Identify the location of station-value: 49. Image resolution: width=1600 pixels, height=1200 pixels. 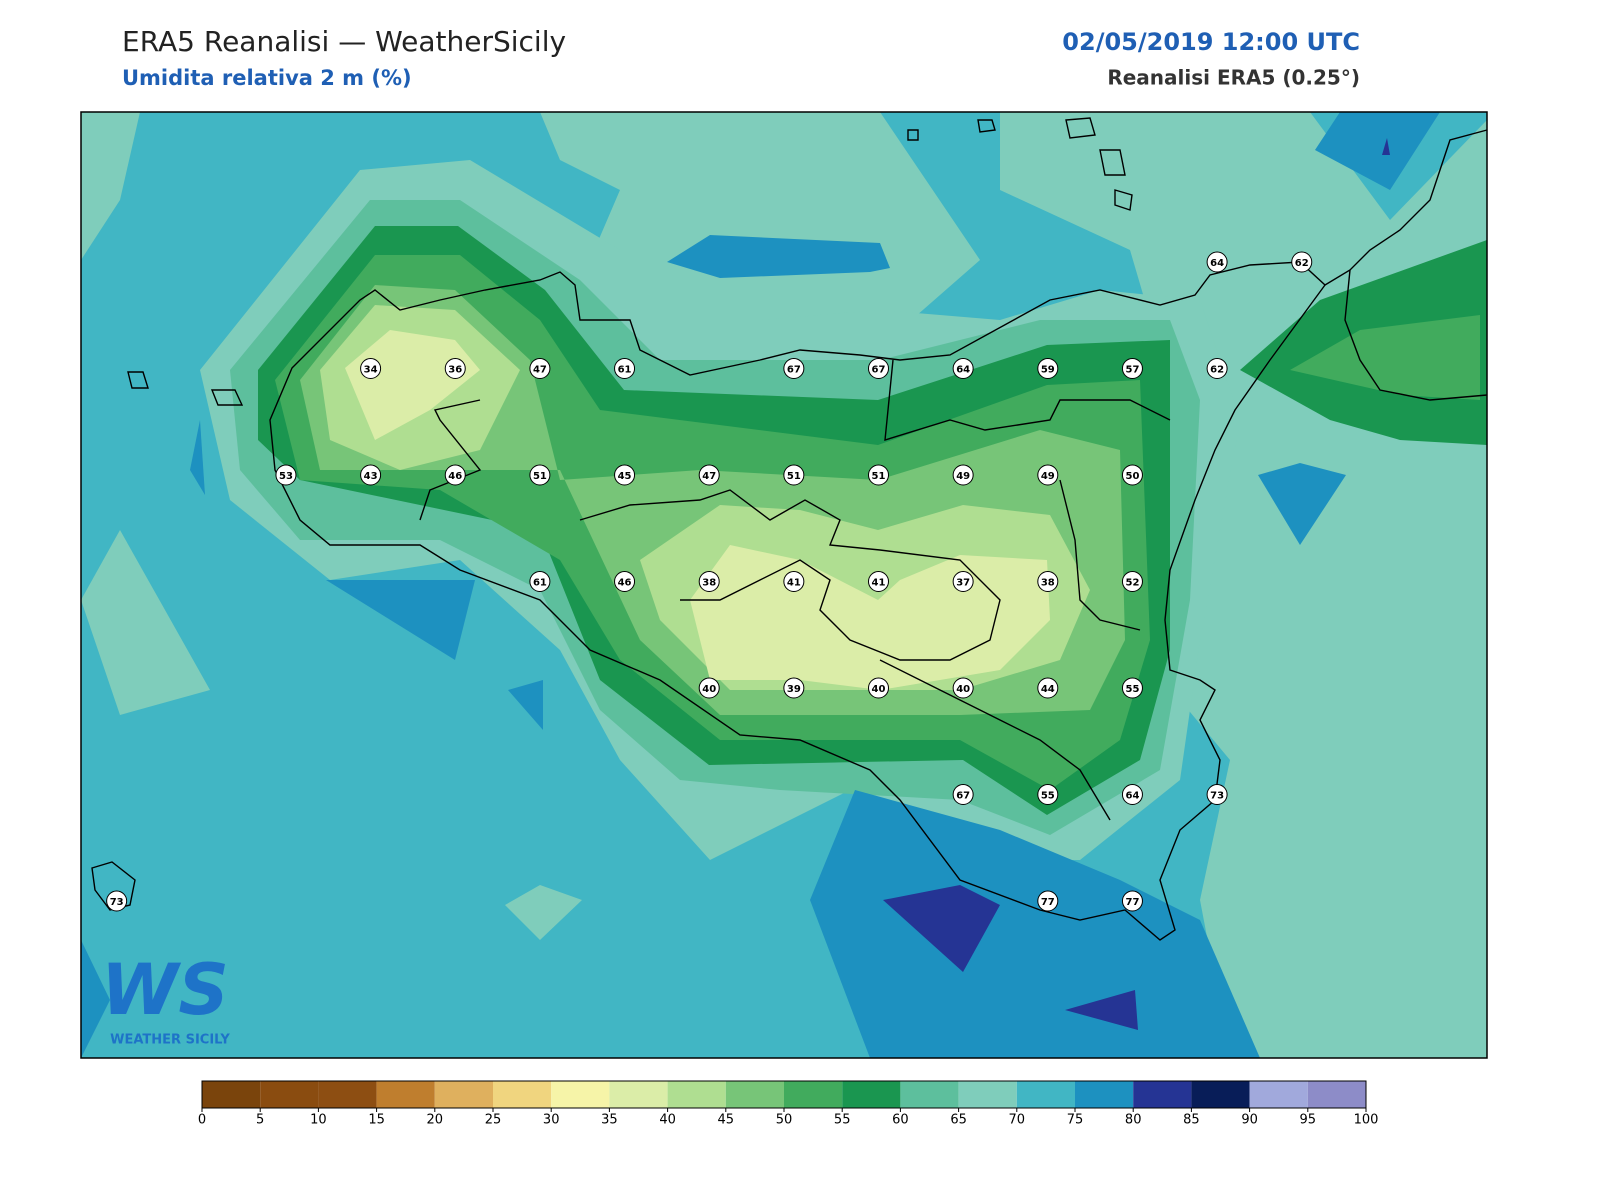
(1048, 476).